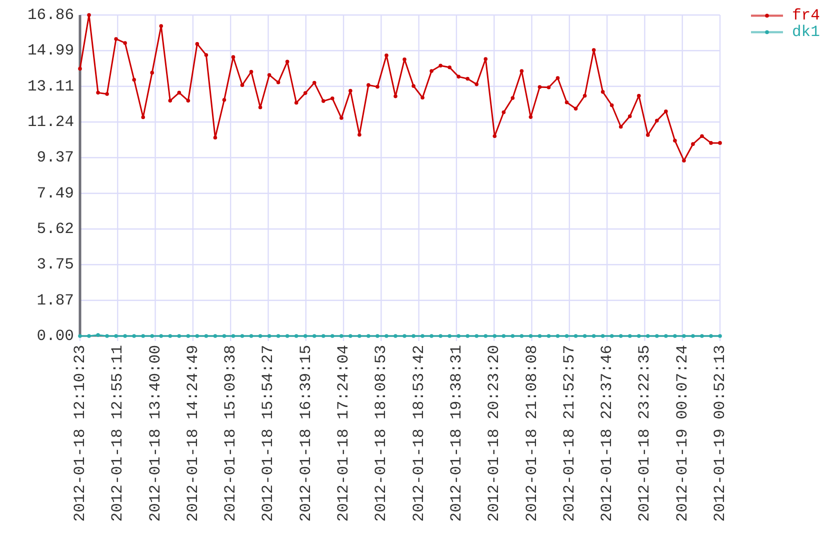 The height and width of the screenshot is (560, 840). Describe the element at coordinates (80, 433) in the screenshot. I see `x-tick-label: 2012-01-18 12:10:23` at that location.